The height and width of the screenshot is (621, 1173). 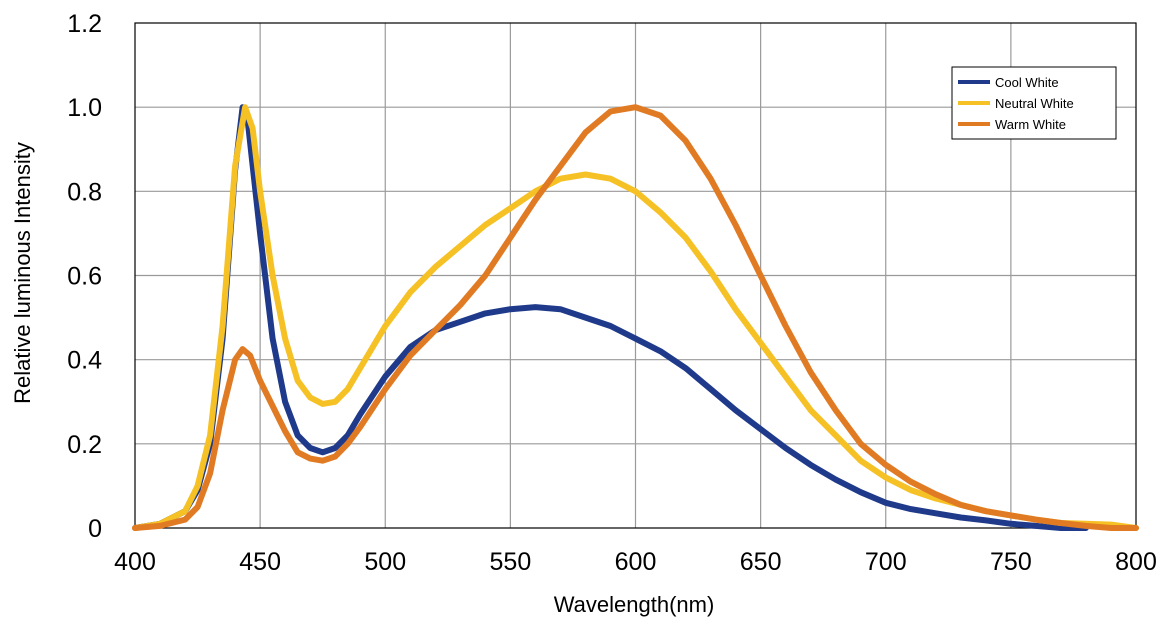 What do you see at coordinates (135, 562) in the screenshot?
I see `x-tick-label: 400` at bounding box center [135, 562].